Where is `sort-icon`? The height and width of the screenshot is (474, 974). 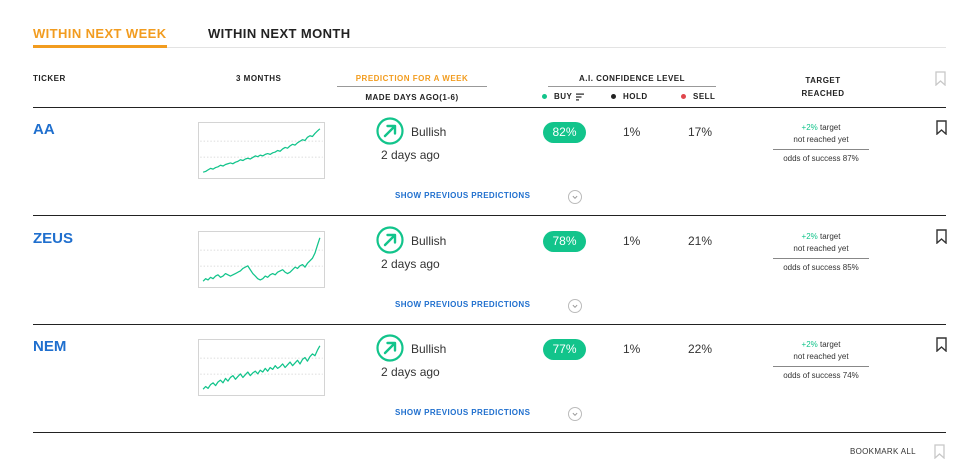 sort-icon is located at coordinates (580, 97).